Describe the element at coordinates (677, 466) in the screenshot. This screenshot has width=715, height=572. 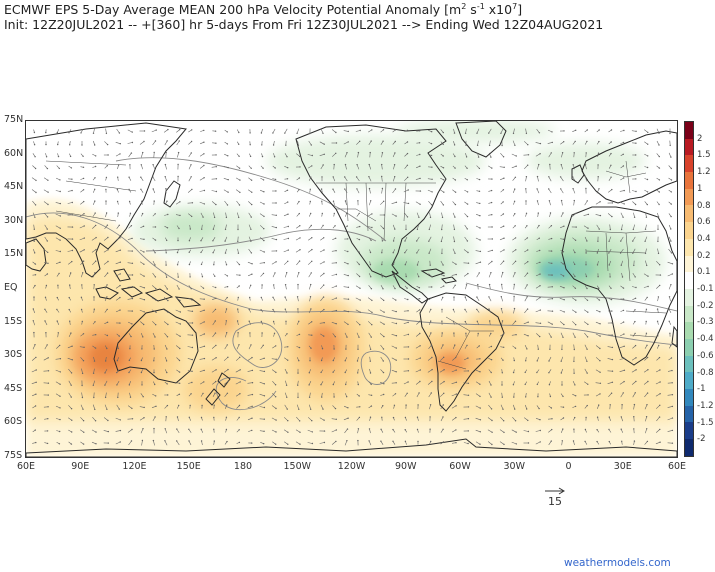
I see `longitude-label: 60E` at that location.